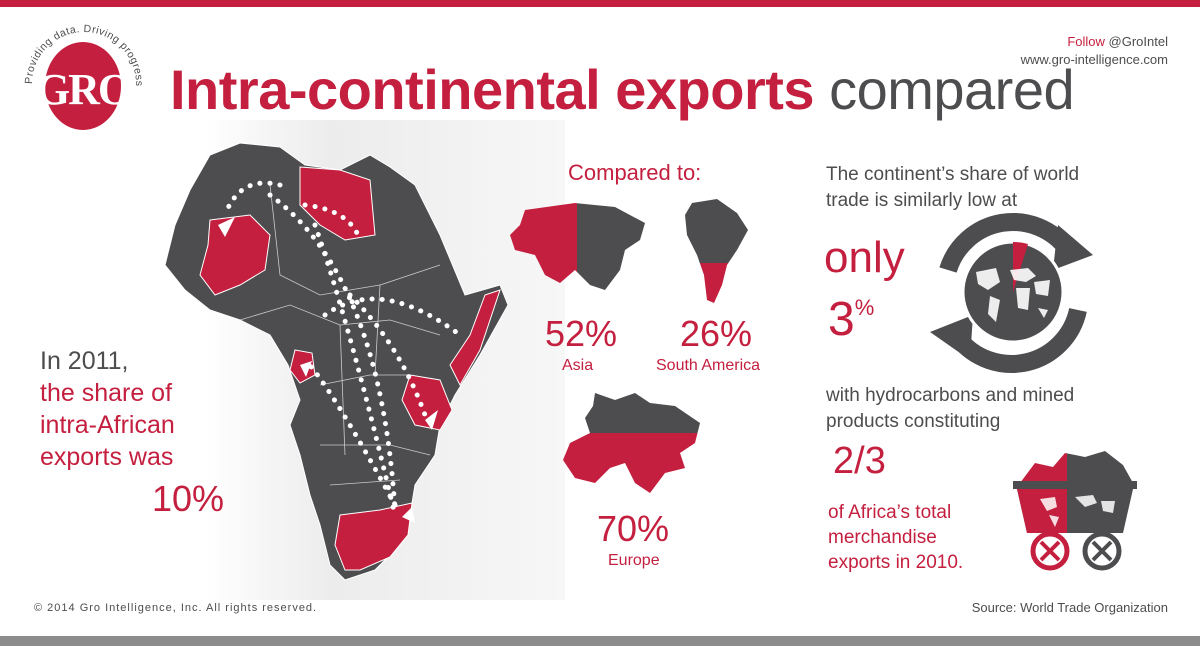  What do you see at coordinates (84, 361) in the screenshot?
I see `statement-line1: In 2011,` at bounding box center [84, 361].